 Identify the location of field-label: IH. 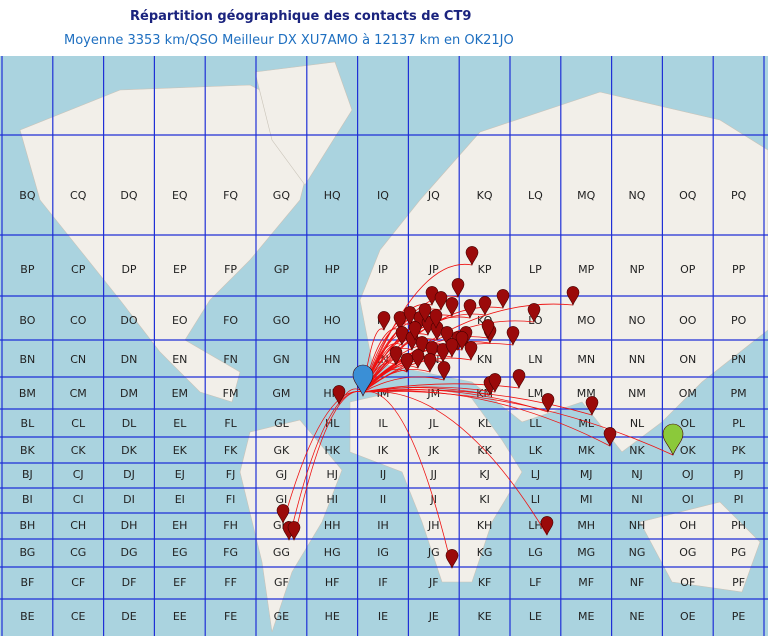
(383, 525).